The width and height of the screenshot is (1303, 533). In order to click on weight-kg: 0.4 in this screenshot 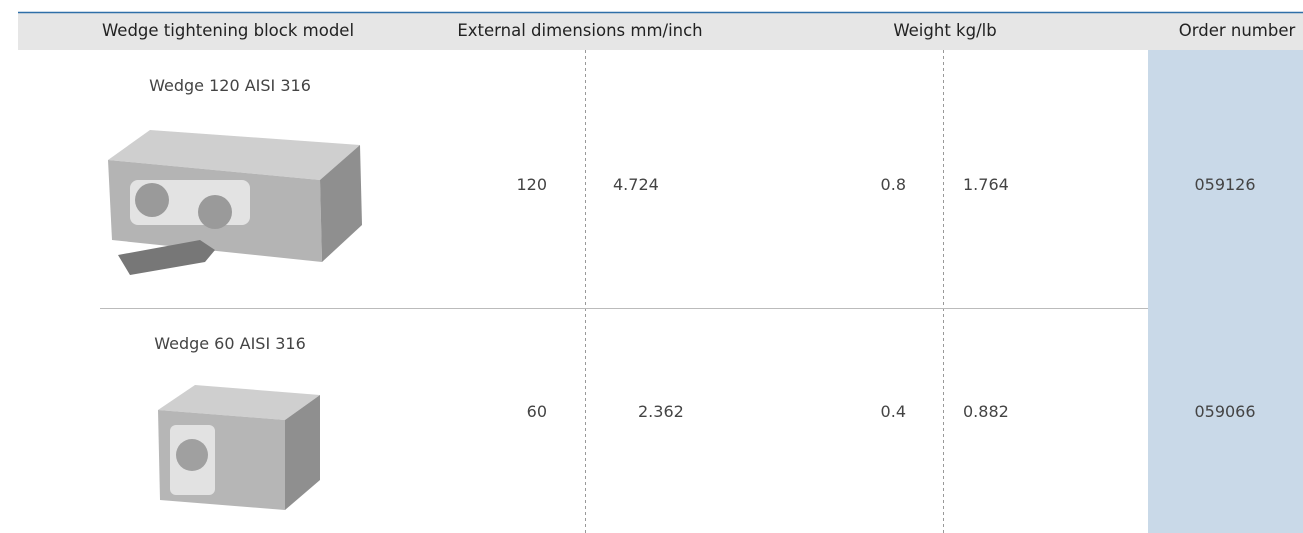, I will do `click(893, 411)`.